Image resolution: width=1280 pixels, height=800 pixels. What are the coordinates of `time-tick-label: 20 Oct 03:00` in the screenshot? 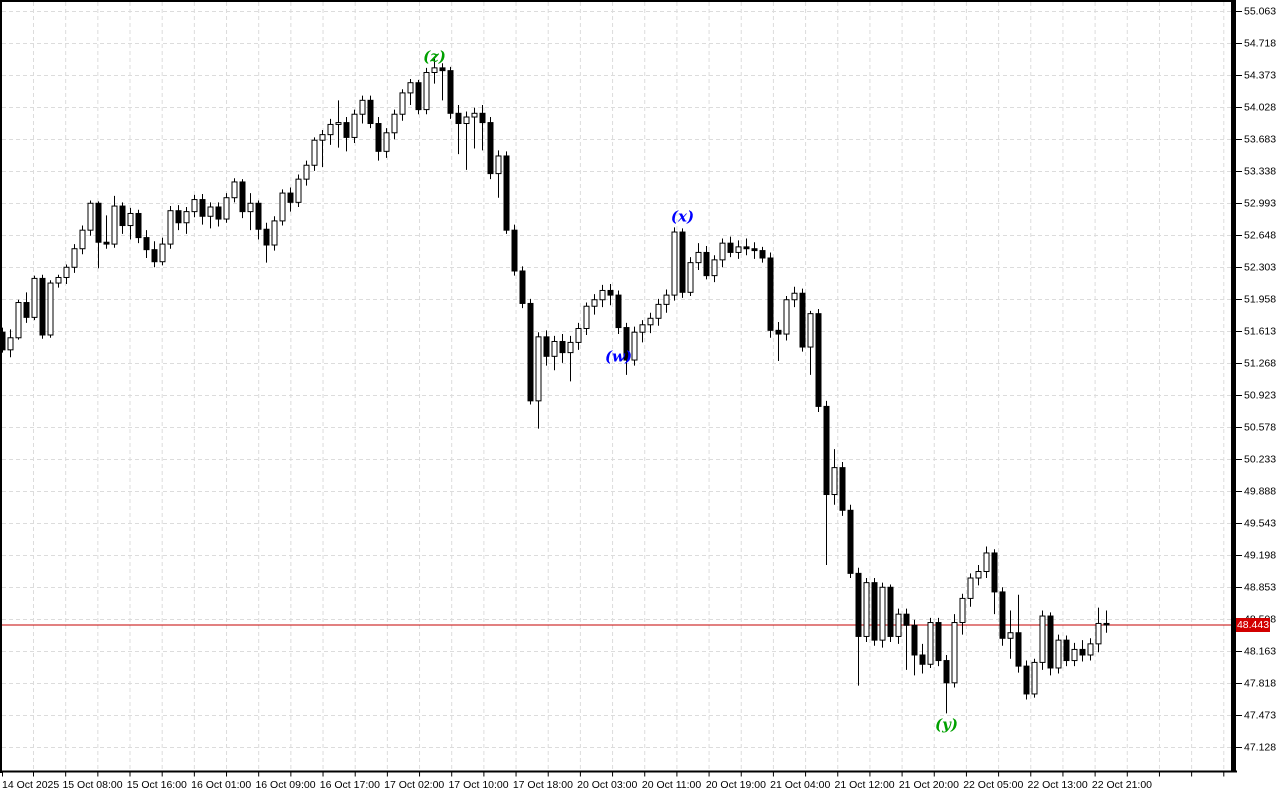 It's located at (607, 785).